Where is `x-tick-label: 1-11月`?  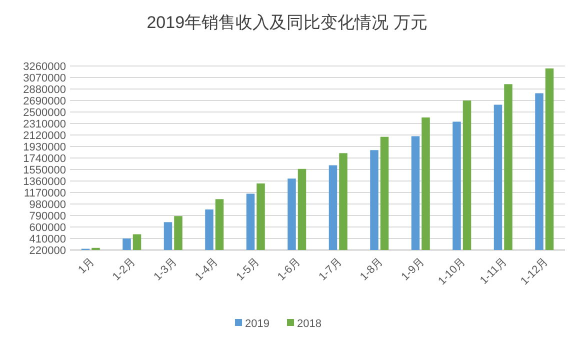 x-tick-label: 1-11月 is located at coordinates (494, 271).